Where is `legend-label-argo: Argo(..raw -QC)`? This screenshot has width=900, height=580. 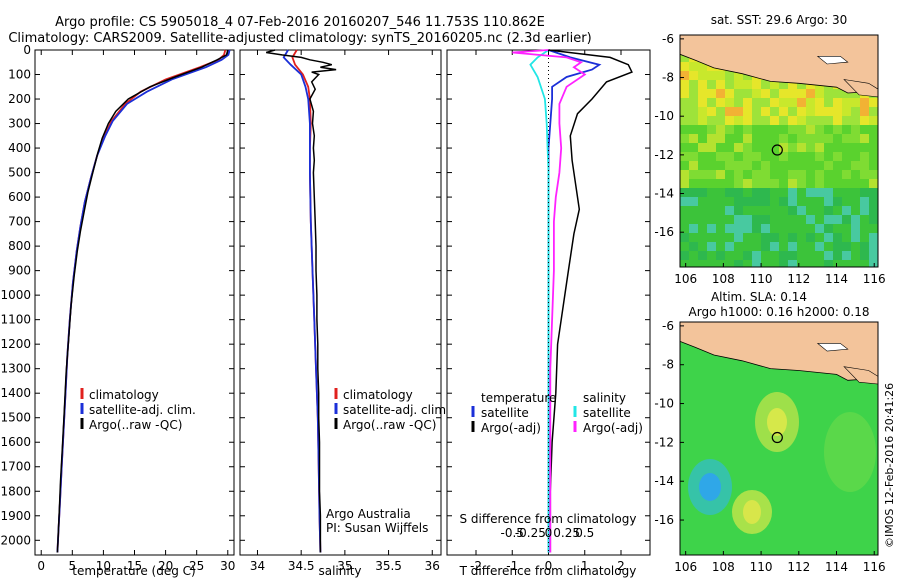
legend-label-argo: Argo(..raw -QC) is located at coordinates (389, 425).